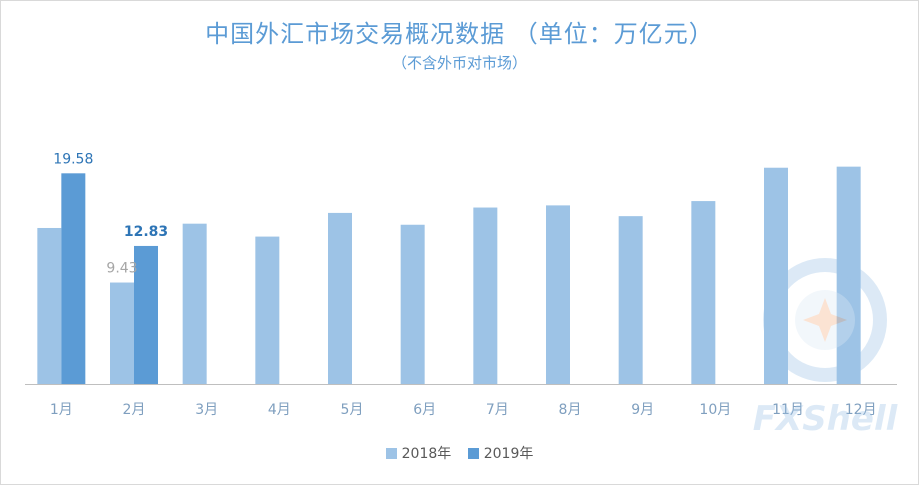  Describe the element at coordinates (558, 294) in the screenshot. I see `bar-2018年-8月` at that location.